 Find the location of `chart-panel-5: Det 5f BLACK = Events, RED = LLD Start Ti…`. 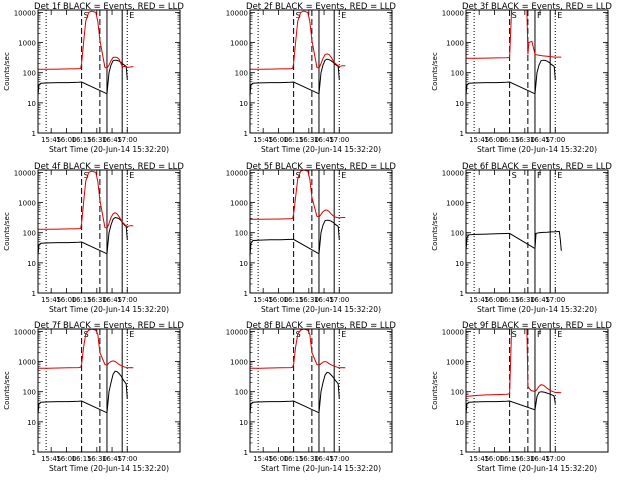

chart-panel-5: Det 5f BLACK = Events, RED = LLD Start Ti… is located at coordinates (311, 238).